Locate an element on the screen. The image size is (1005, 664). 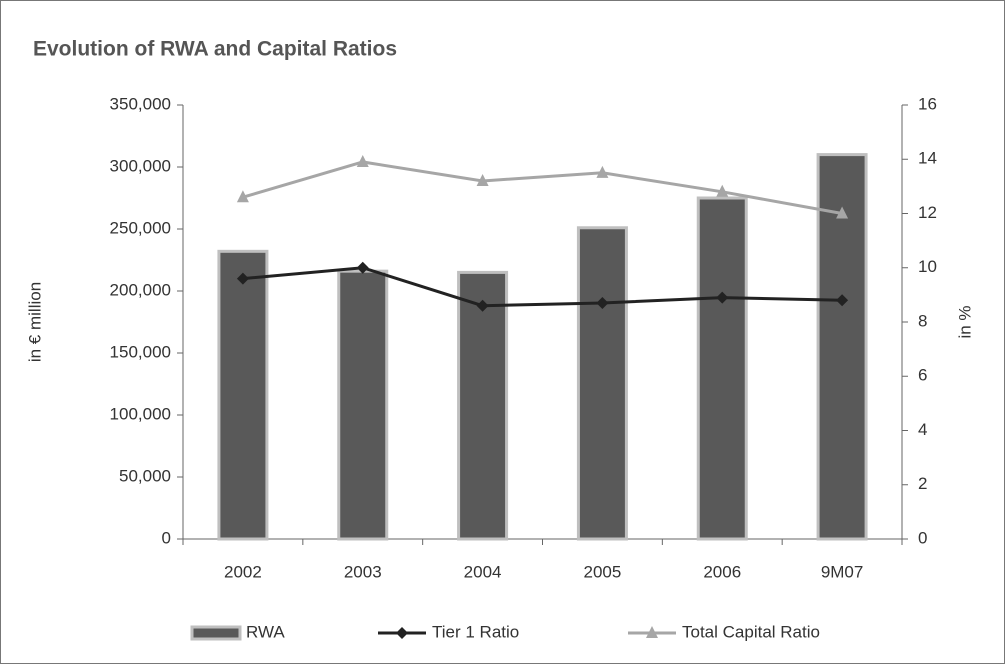
y-tick-label: 50,000 is located at coordinates (145, 475).